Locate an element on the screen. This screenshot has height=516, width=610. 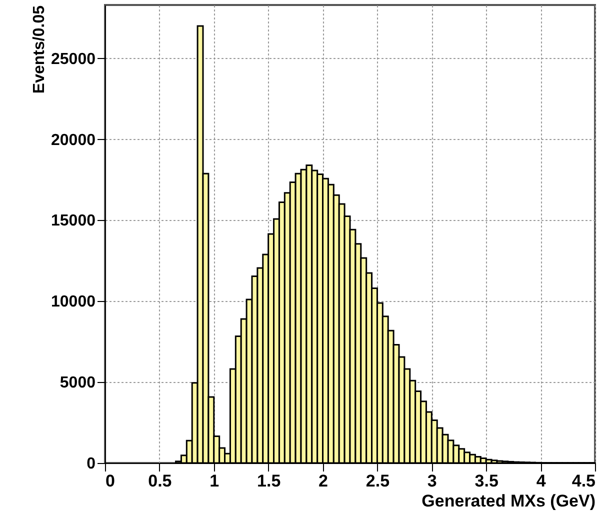
y-axis-title: Events/0.05 is located at coordinates (39, 49).